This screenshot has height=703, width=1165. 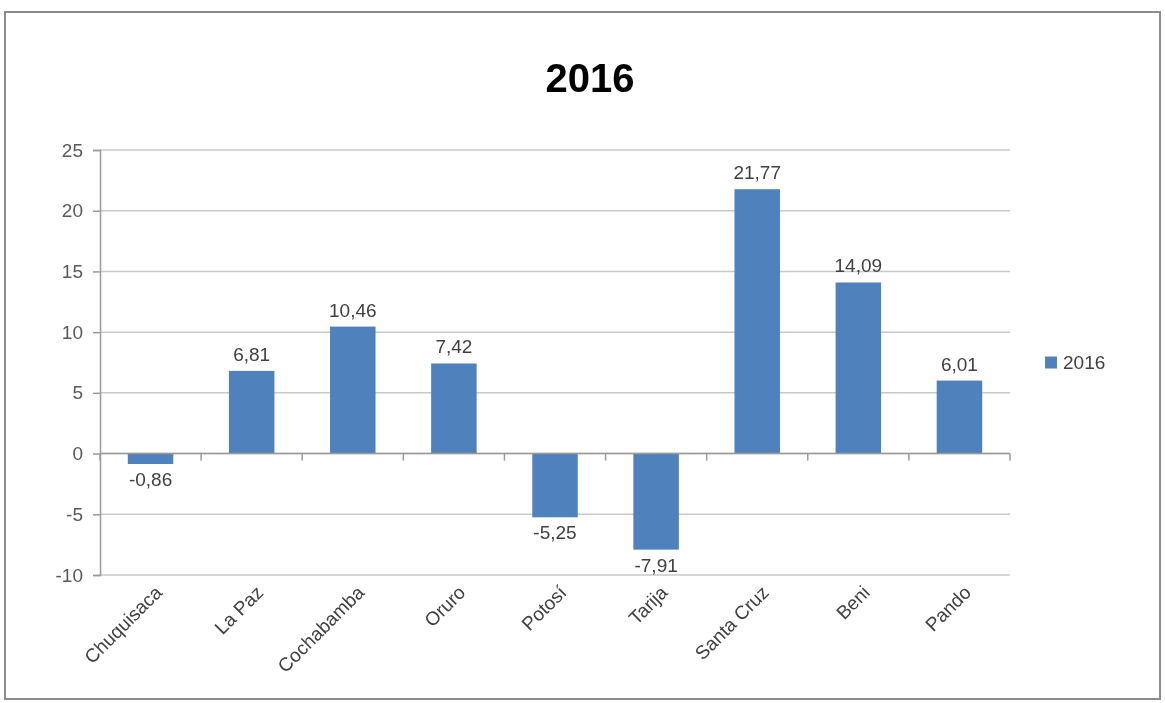 I want to click on y-tick-label: 20, so click(x=72, y=211).